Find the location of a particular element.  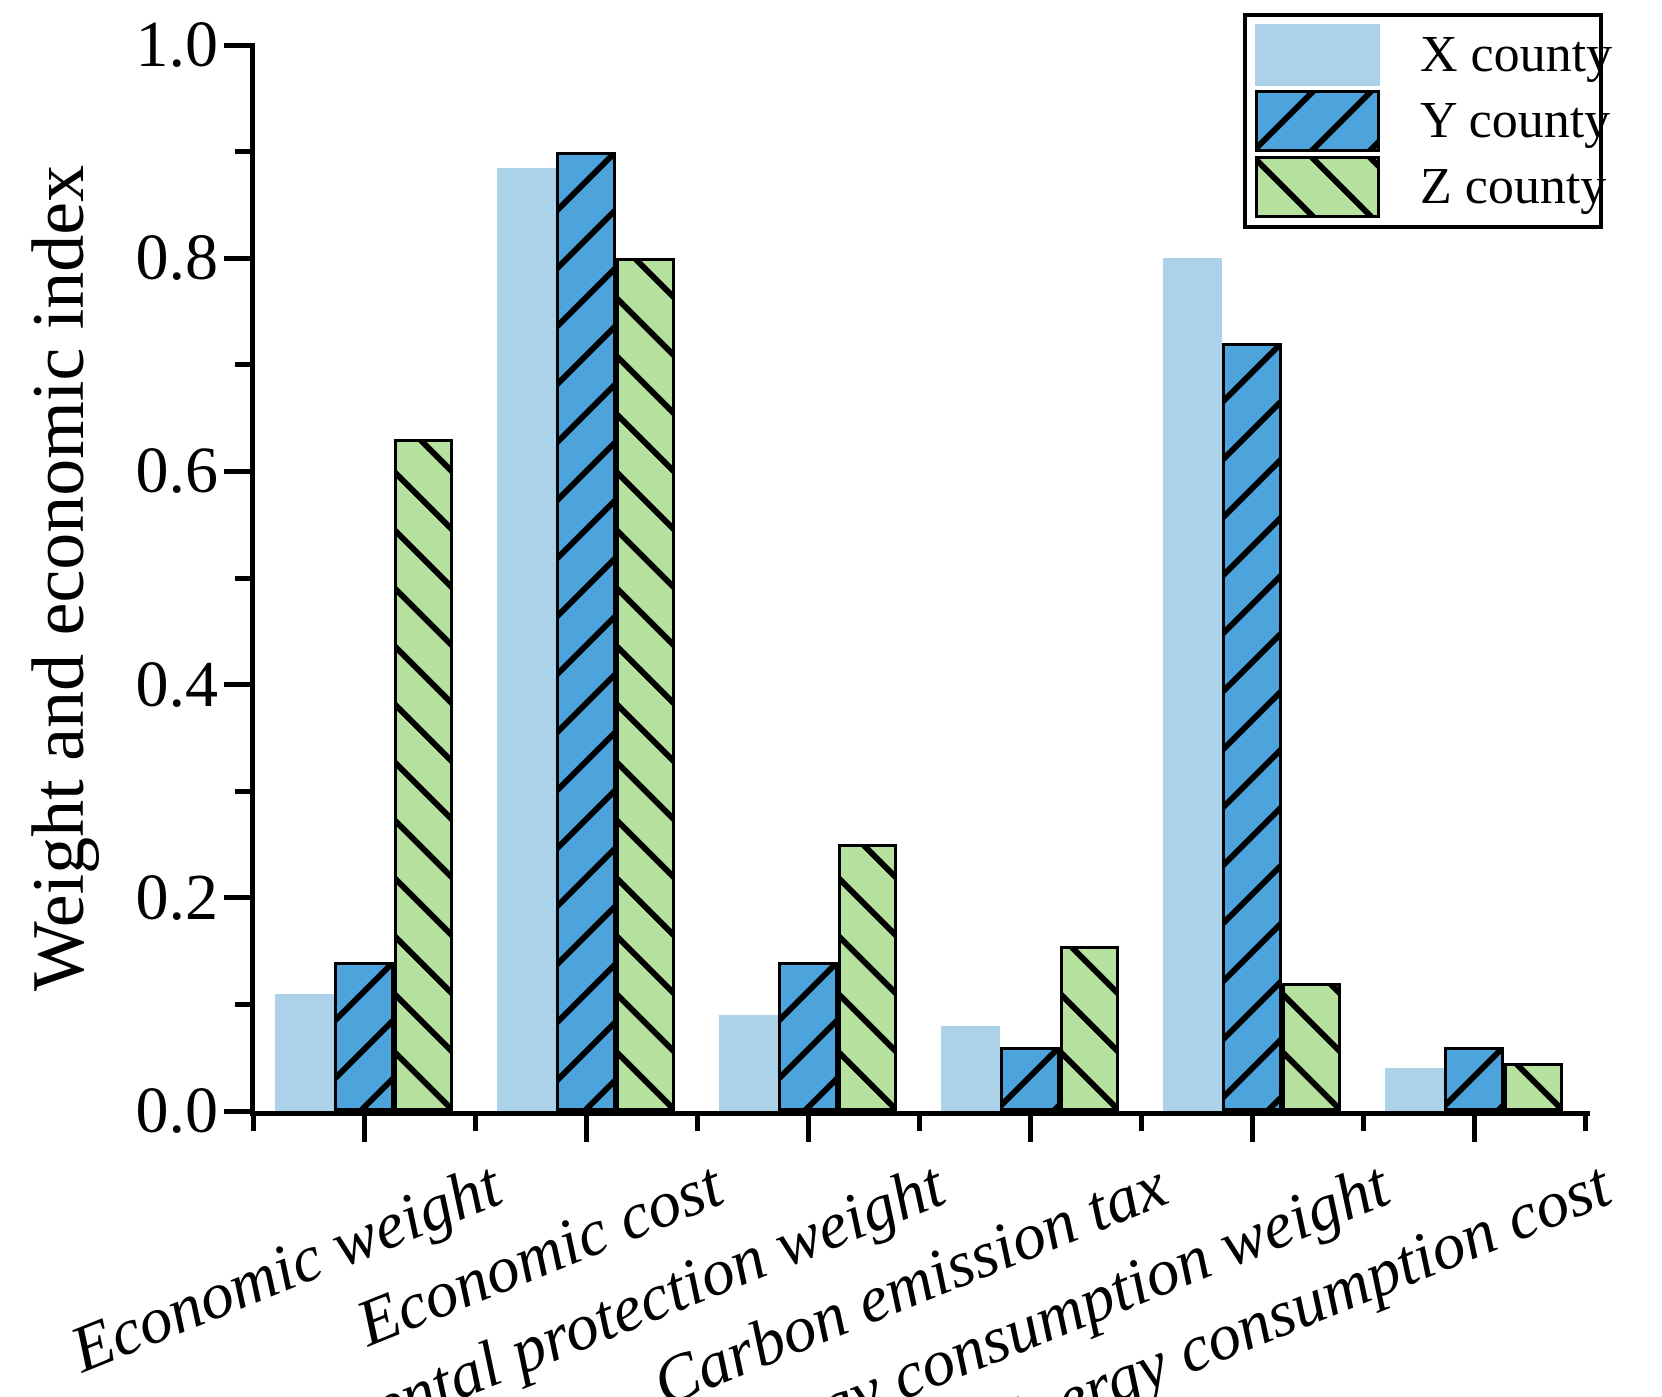

bar-group-energy-consumption-weight is located at coordinates (1252, 578).